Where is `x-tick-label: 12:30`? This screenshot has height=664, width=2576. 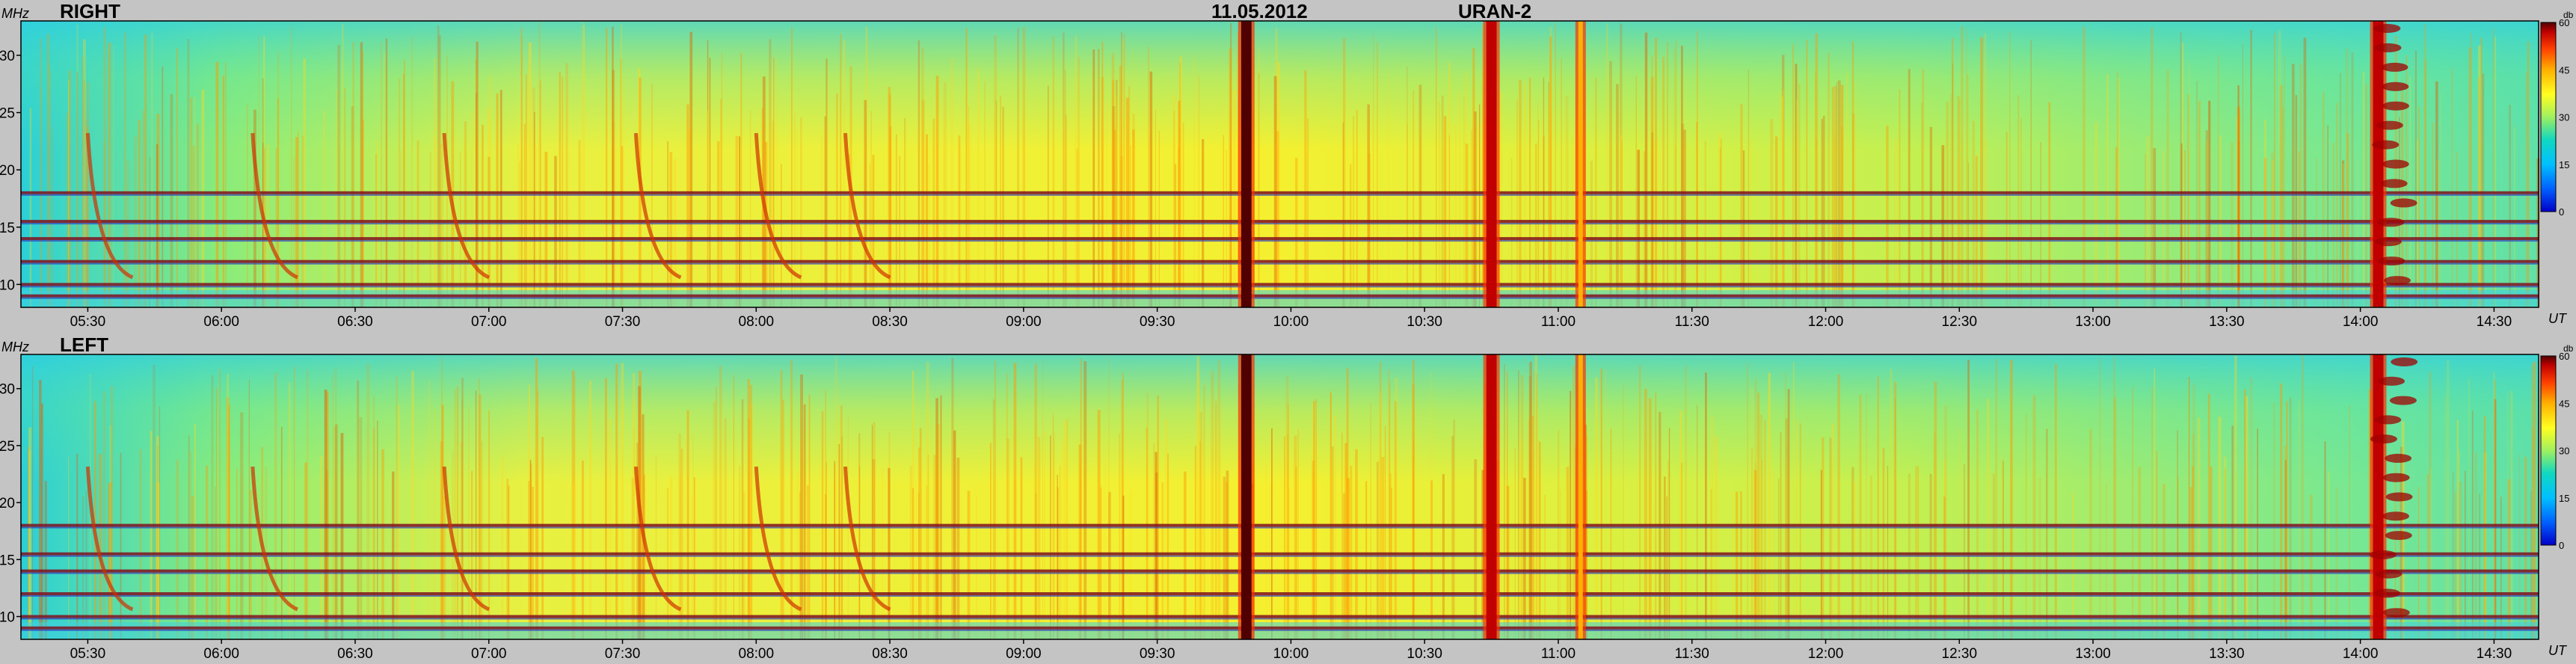
x-tick-label: 12:30 is located at coordinates (1960, 322).